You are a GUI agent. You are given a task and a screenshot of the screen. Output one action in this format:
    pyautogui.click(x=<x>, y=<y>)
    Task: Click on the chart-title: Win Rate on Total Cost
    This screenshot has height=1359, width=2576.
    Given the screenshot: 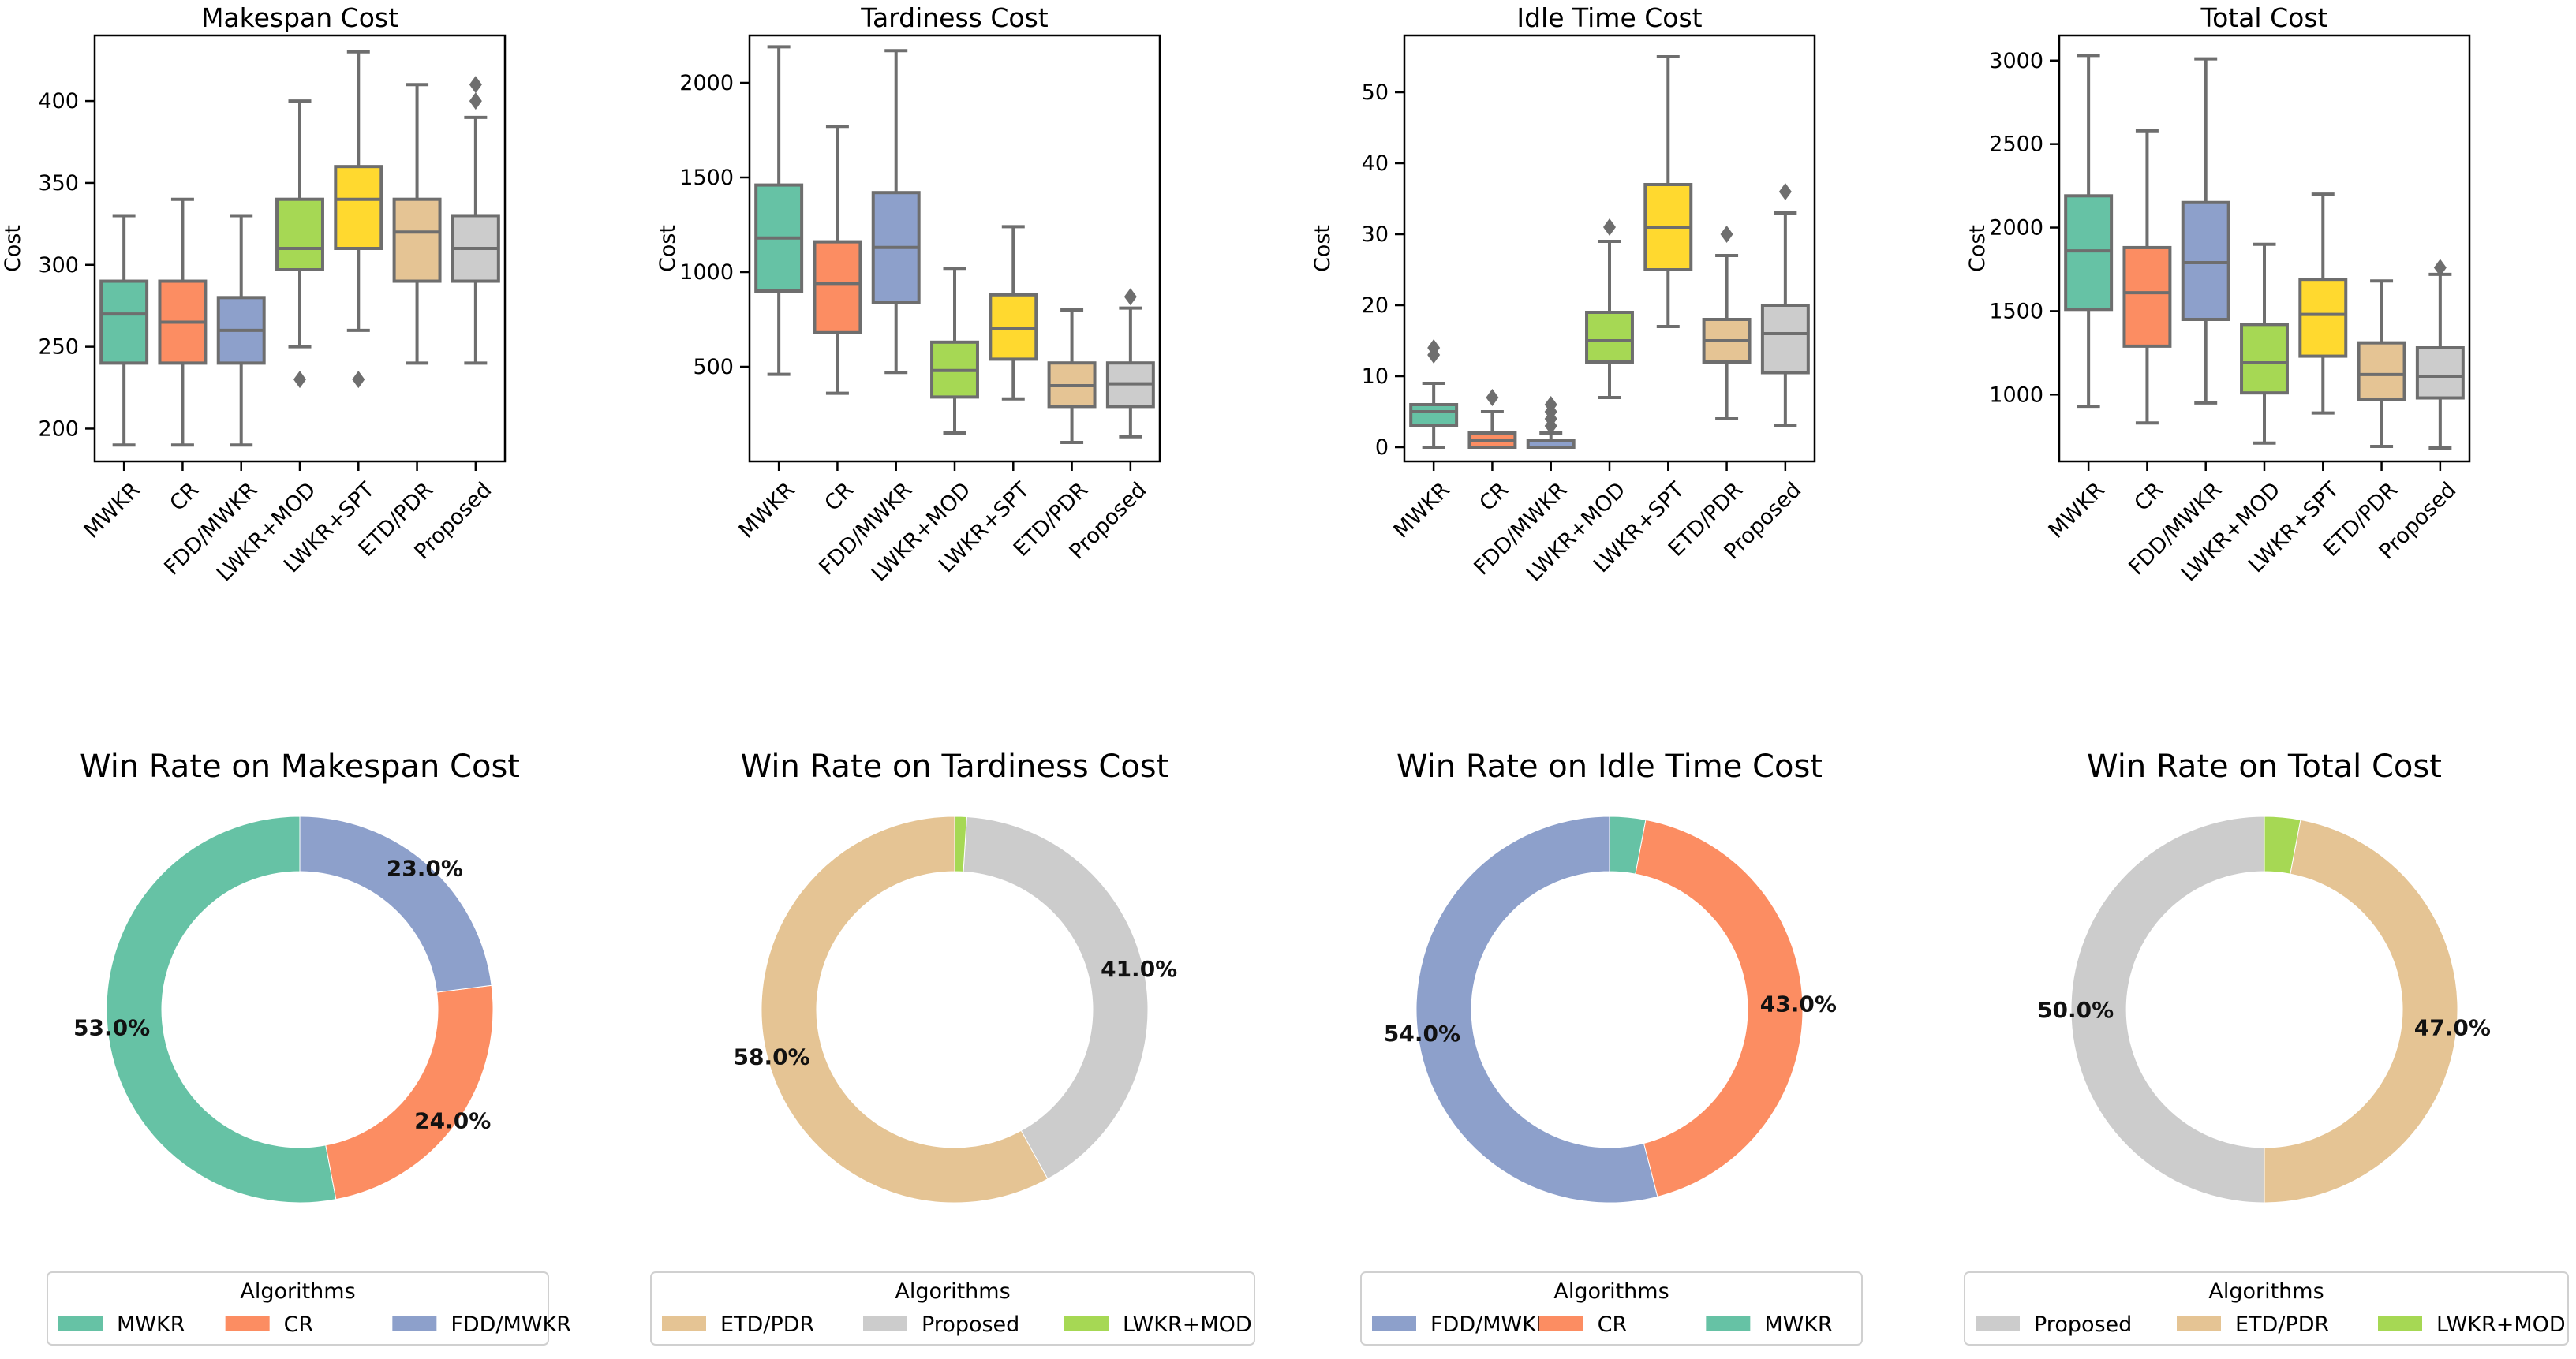 What is the action you would take?
    pyautogui.click(x=2264, y=767)
    